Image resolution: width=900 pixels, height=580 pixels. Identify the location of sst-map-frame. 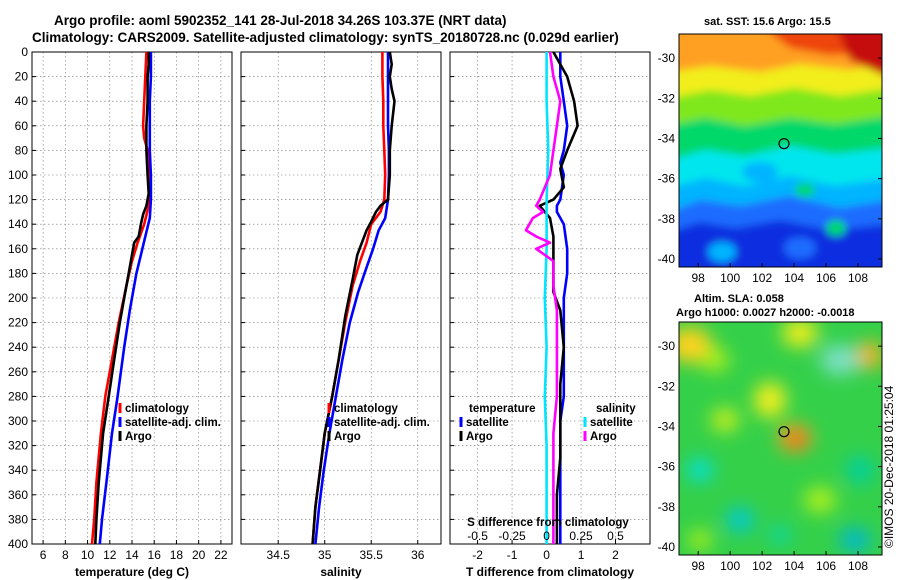
(780, 150).